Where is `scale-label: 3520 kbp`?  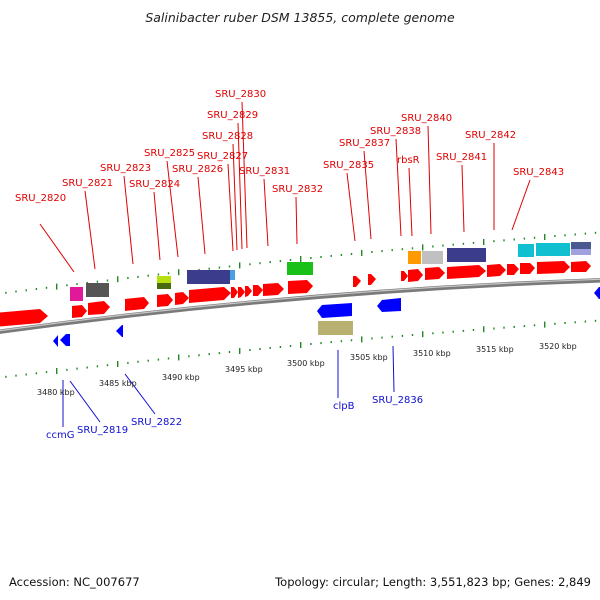
scale-label: 3520 kbp is located at coordinates (558, 346).